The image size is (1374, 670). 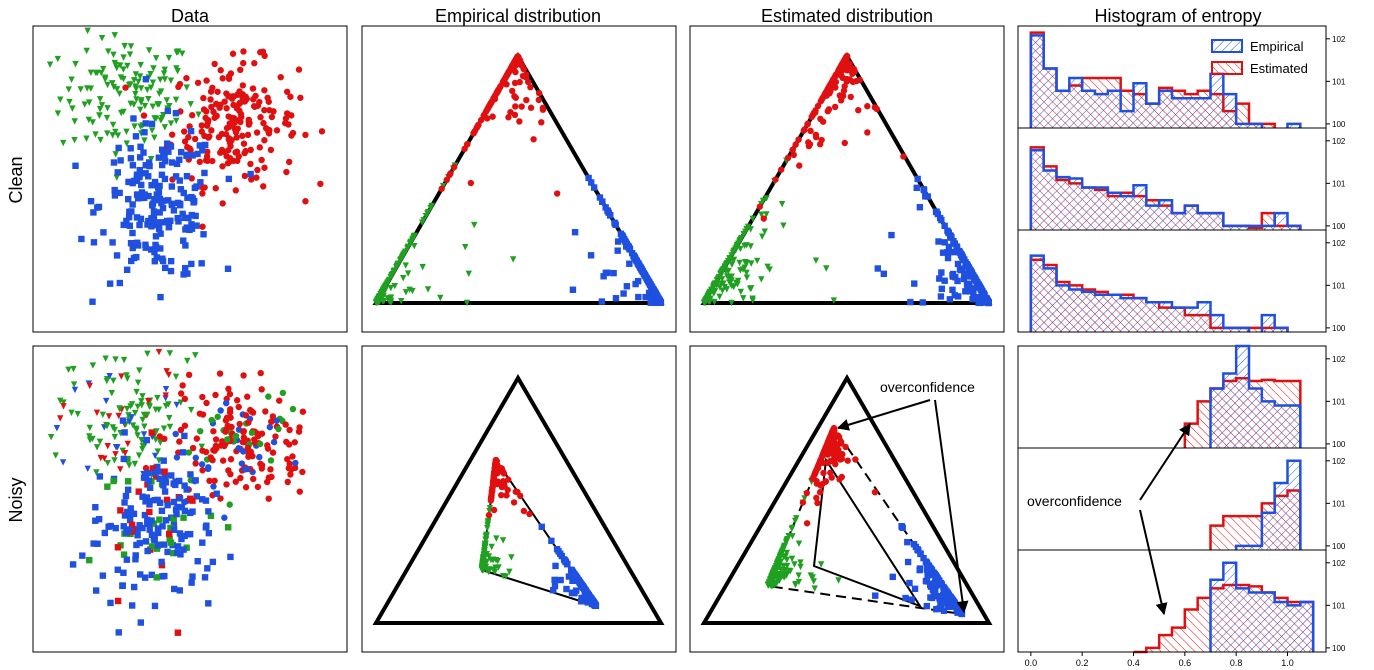 I want to click on histogram-outline, so click(x=1165, y=189).